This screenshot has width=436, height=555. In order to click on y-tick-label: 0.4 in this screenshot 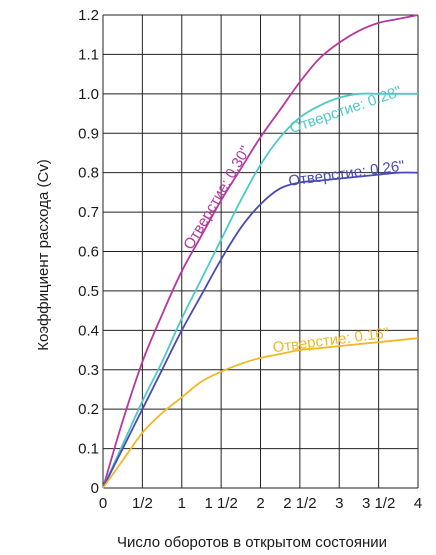, I will do `click(88, 330)`.